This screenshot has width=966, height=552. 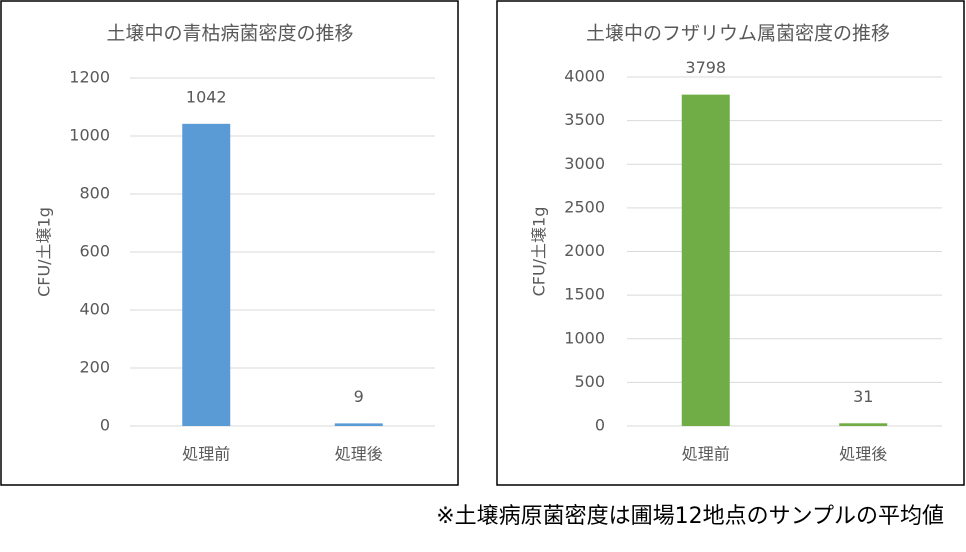 I want to click on chart-title: 土壌中のフザリウム属菌密度の推移, so click(x=738, y=34).